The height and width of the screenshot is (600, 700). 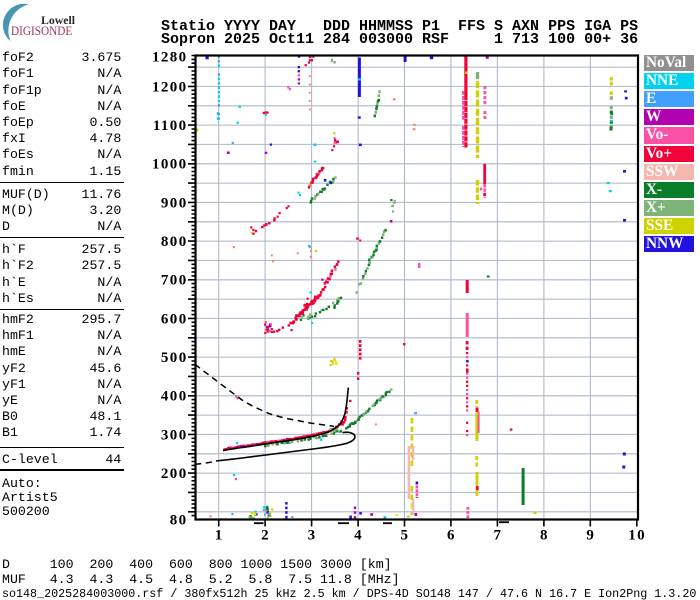 What do you see at coordinates (590, 535) in the screenshot?
I see `svg-text: 9` at bounding box center [590, 535].